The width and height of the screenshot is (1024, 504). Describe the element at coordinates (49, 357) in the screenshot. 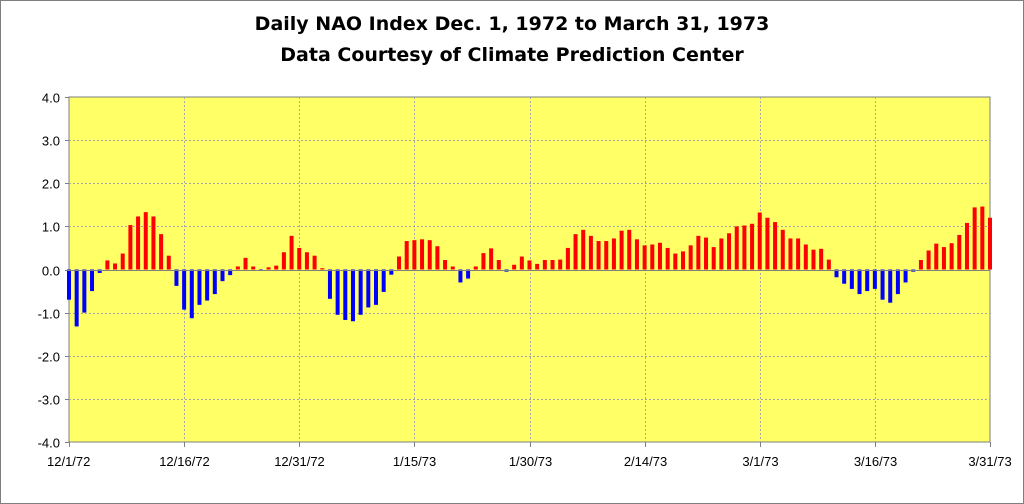

I see `y-tick-label: -2.0` at that location.